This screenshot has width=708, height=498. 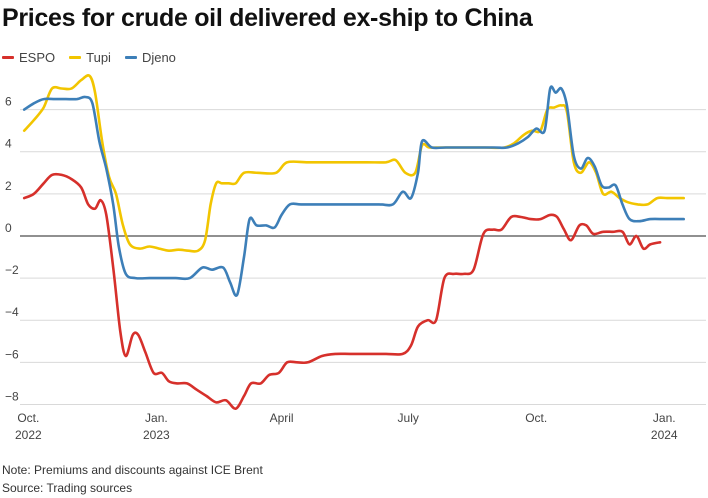 What do you see at coordinates (156, 435) in the screenshot?
I see `x-tick-year-label: 2023` at bounding box center [156, 435].